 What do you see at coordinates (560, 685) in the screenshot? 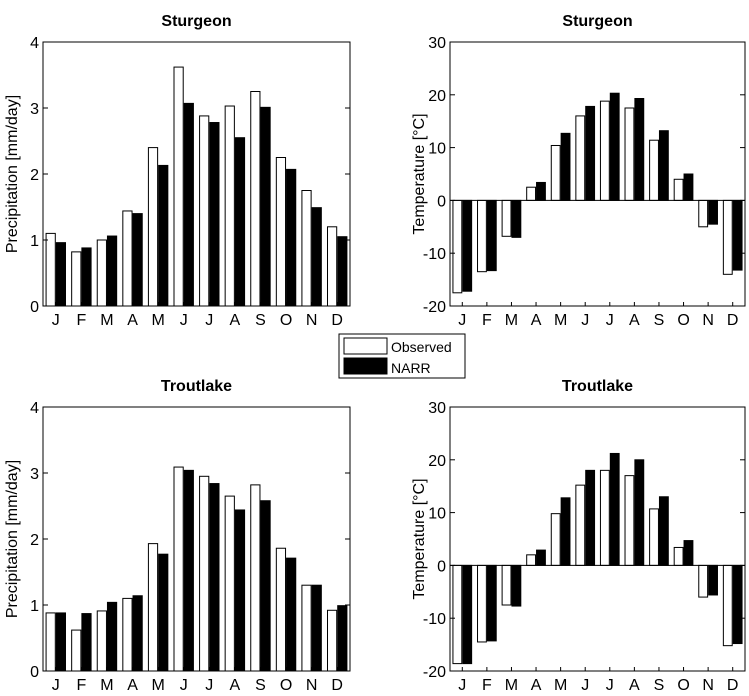
I see `chart-troutlake-temp-xtick-label-5: M` at bounding box center [560, 685].